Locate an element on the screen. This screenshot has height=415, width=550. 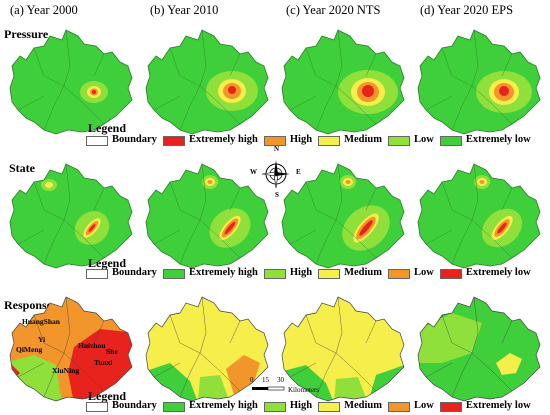
scale-tick-0: 0 is located at coordinates (252, 380).